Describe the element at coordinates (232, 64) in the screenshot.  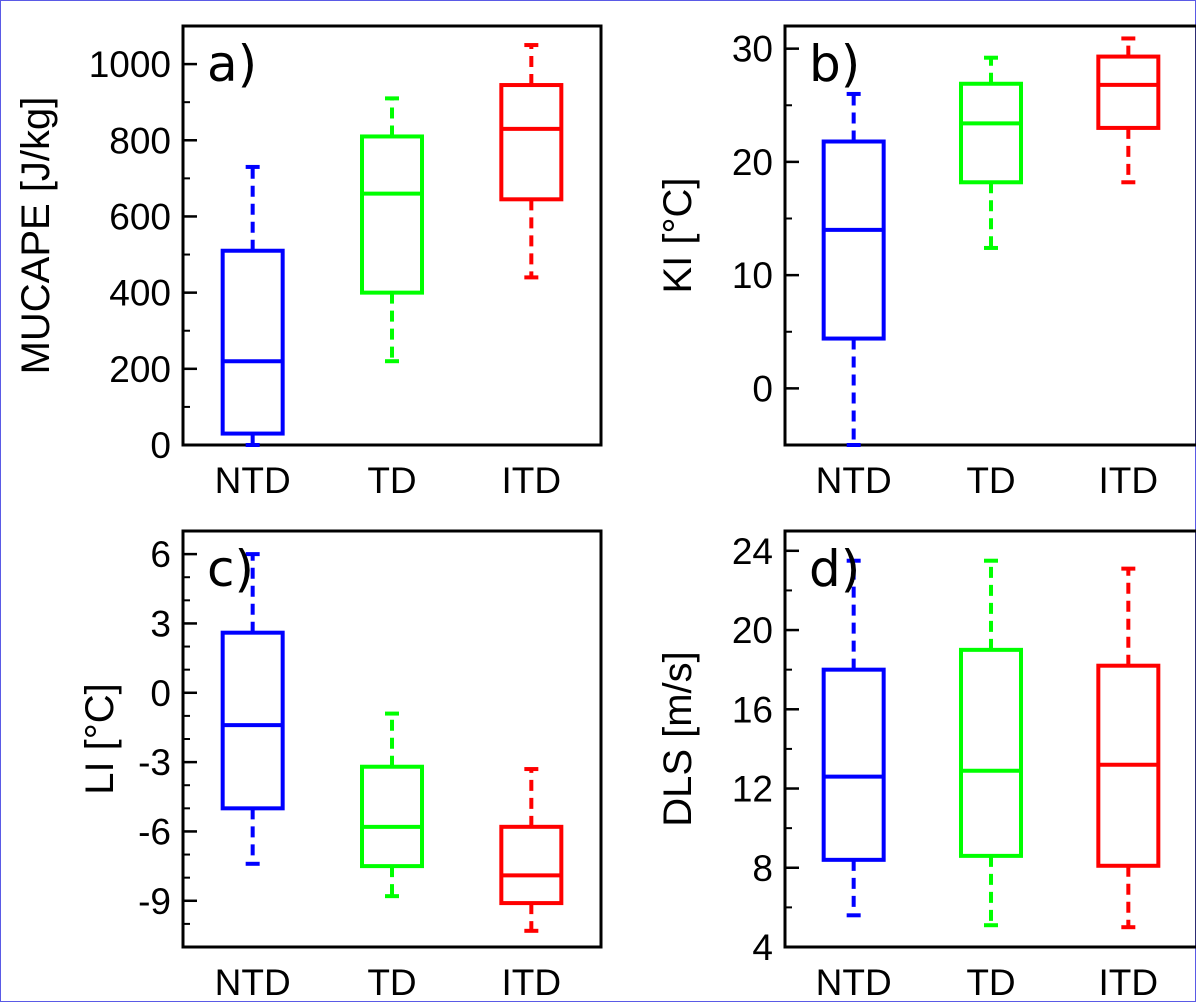
I see `panel-label: a)` at that location.